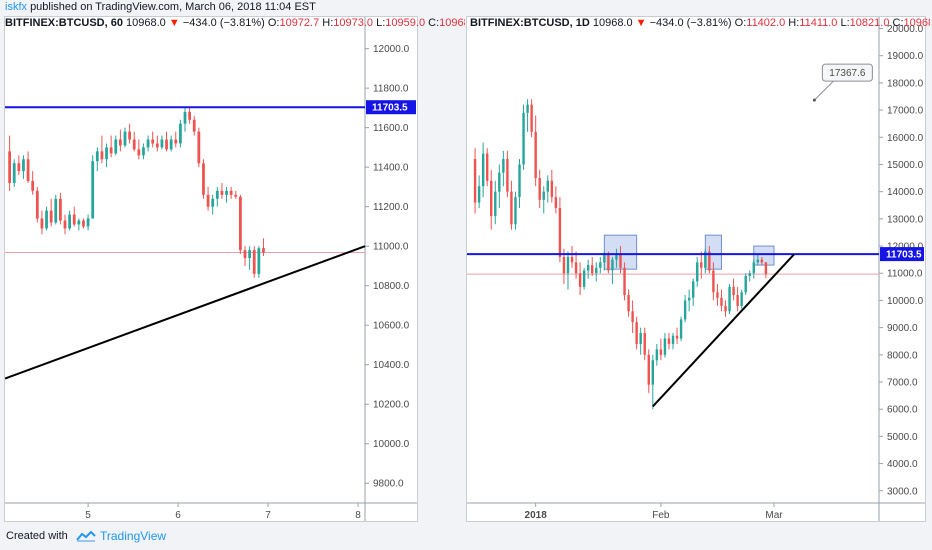 This screenshot has height=550, width=932. What do you see at coordinates (905, 56) in the screenshot?
I see `y-tick-label: 19000.0` at bounding box center [905, 56].